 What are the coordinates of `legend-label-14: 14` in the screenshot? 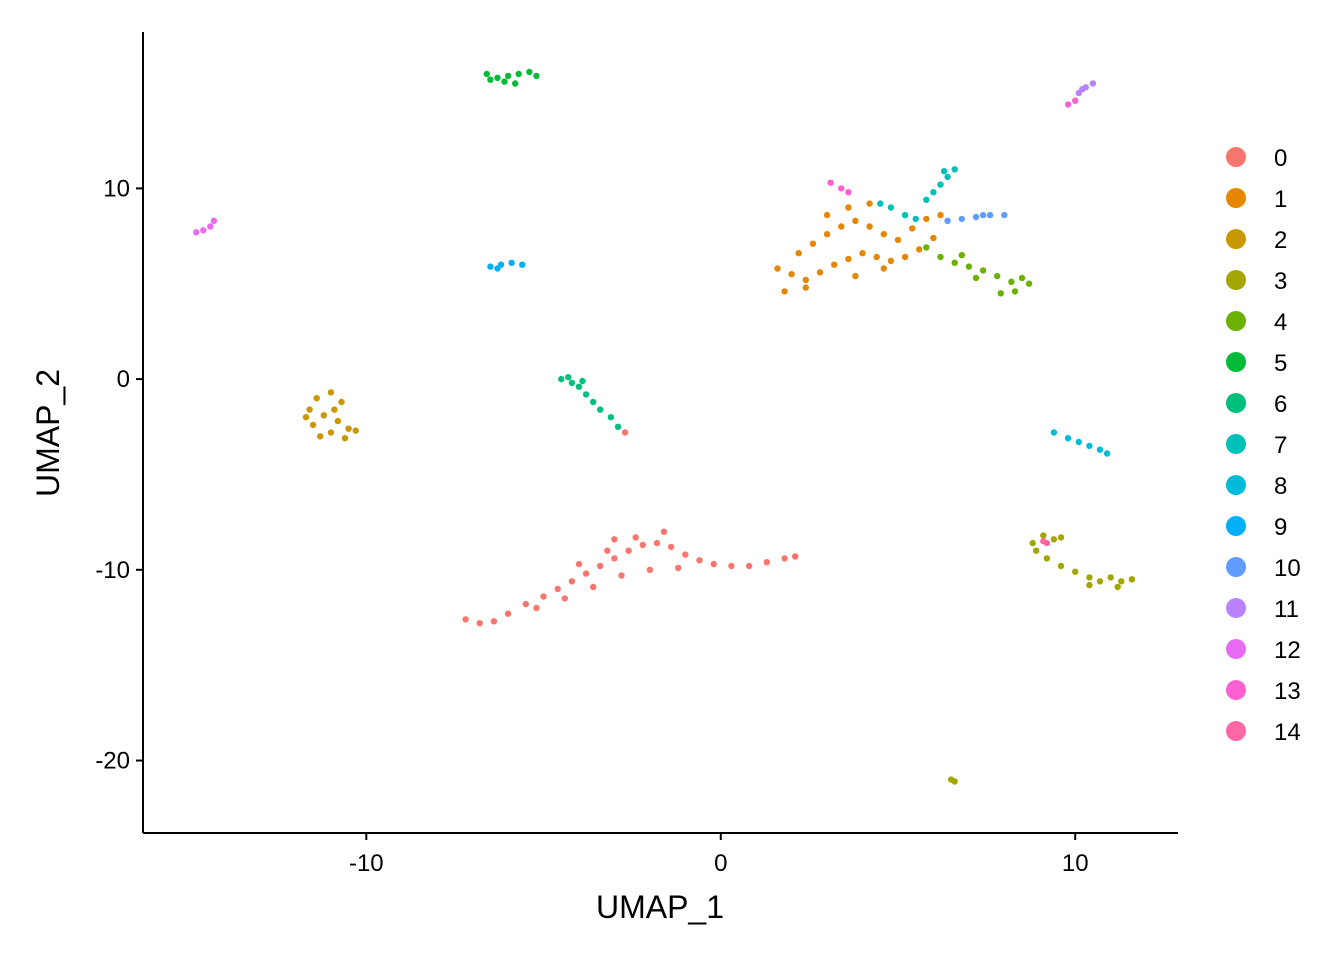 It's located at (1287, 732).